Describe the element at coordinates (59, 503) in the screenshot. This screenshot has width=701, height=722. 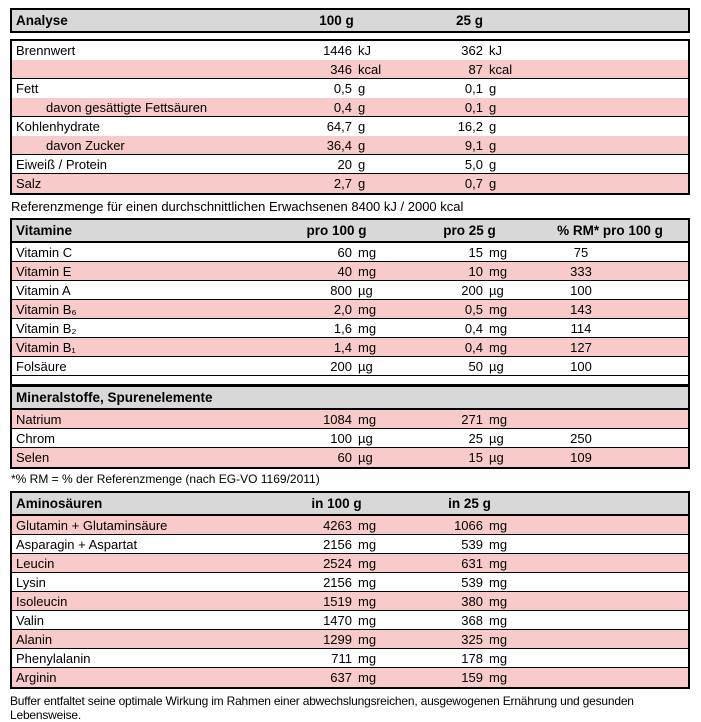
I see `aminosaeuren-title: Aminosäuren` at that location.